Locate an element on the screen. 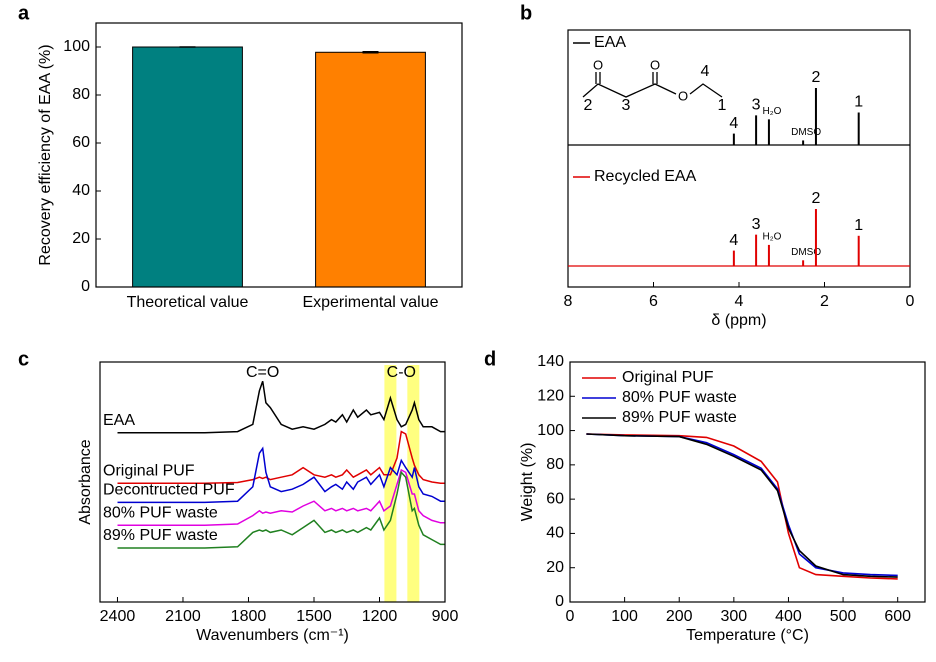  x-tick-label: Theoretical value is located at coordinates (188, 302).